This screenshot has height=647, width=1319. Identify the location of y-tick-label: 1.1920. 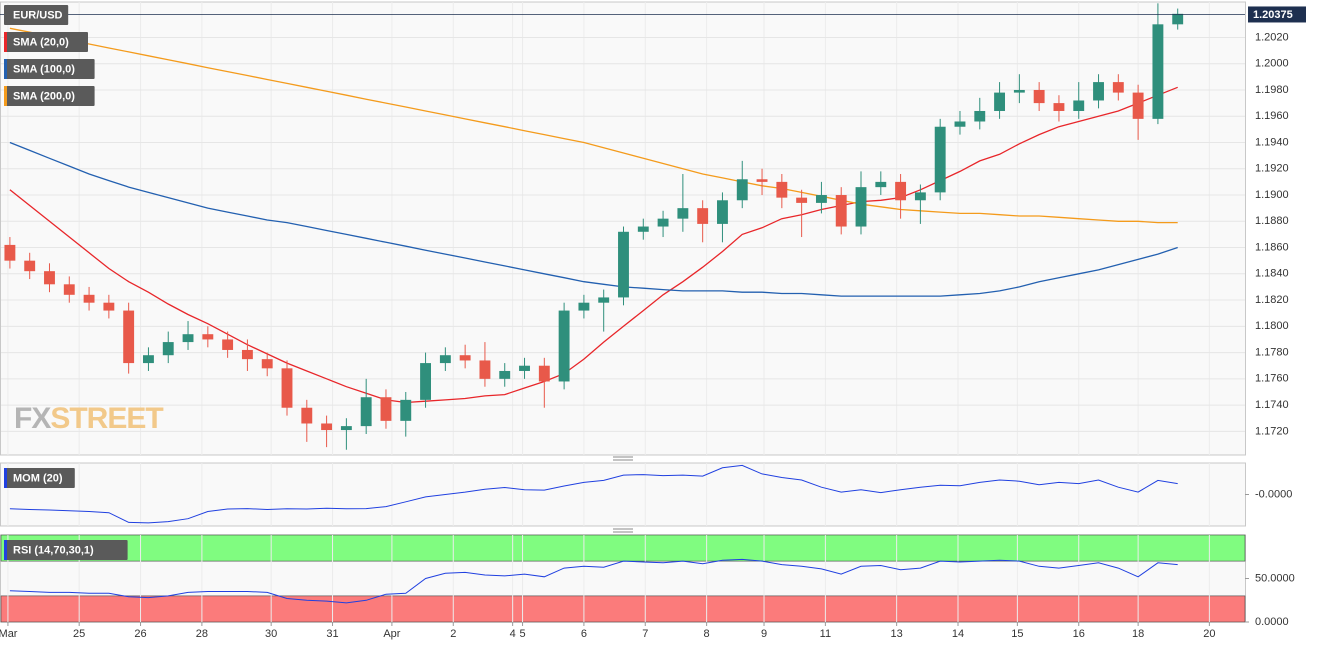
(1272, 169).